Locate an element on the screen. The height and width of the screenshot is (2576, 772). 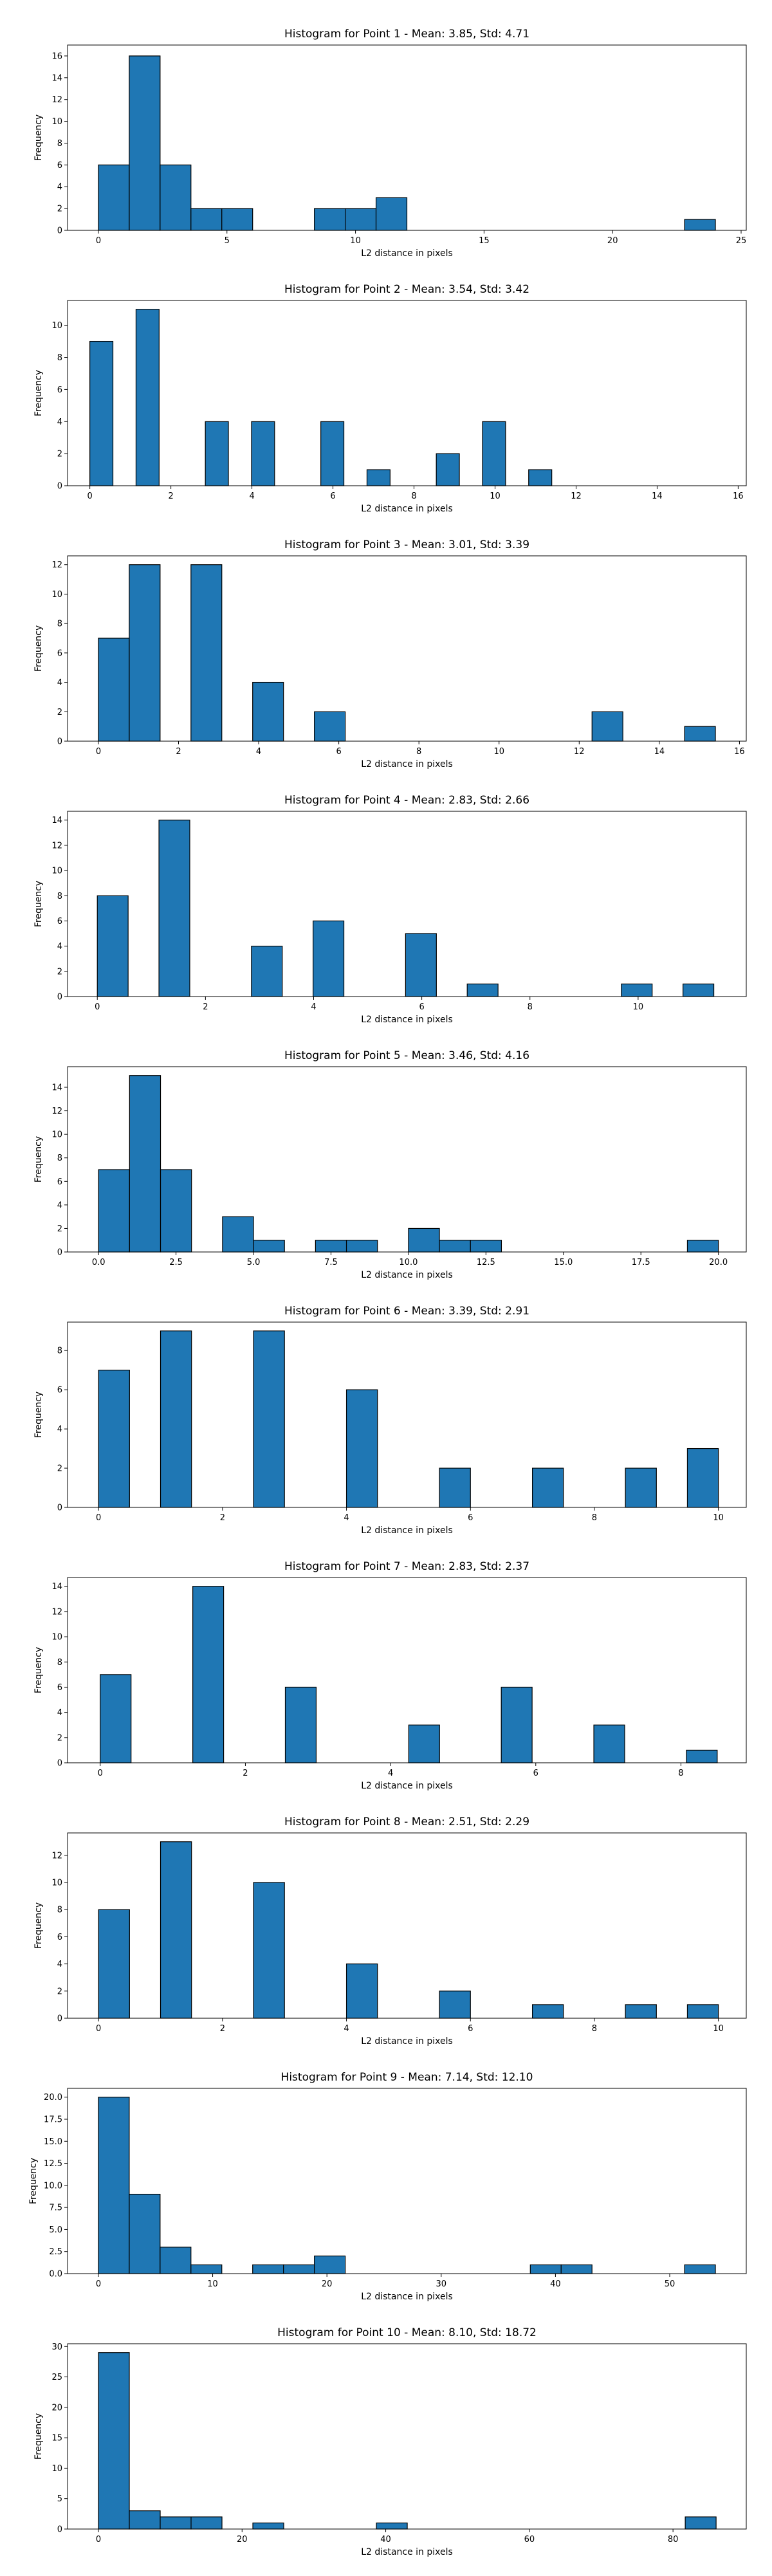
x-tick-label: 14 is located at coordinates (659, 752).